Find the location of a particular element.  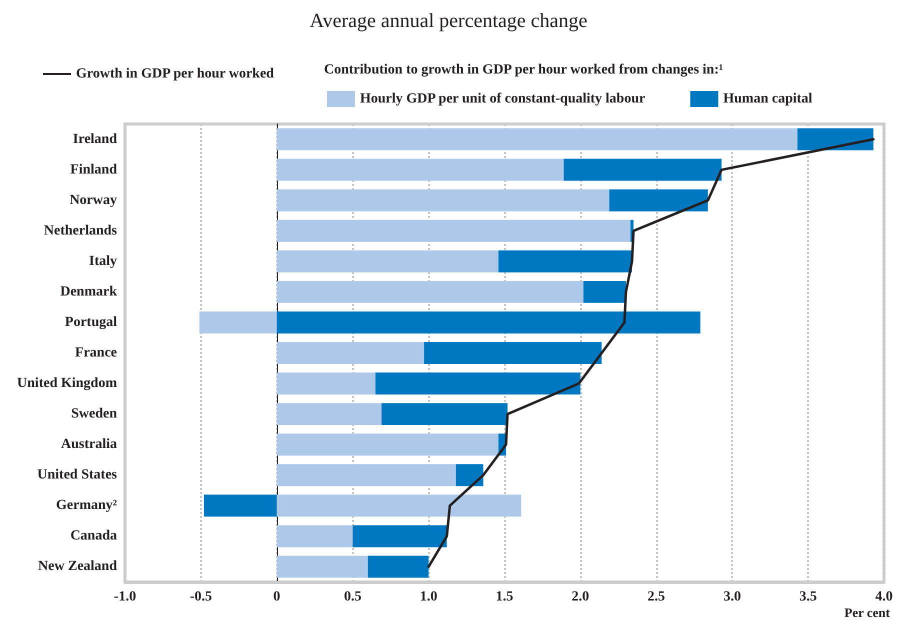

x-tick-label: 0.5 is located at coordinates (353, 597).